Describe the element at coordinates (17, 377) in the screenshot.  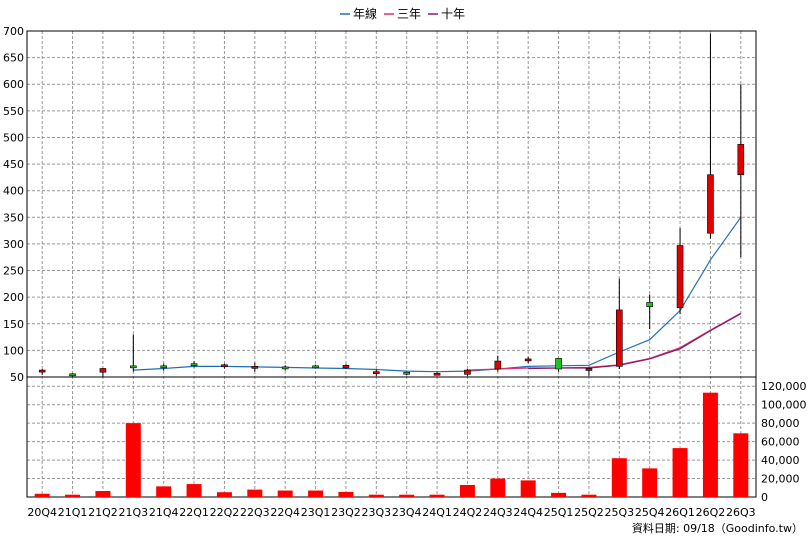
I see `price-tick-label: 50` at that location.